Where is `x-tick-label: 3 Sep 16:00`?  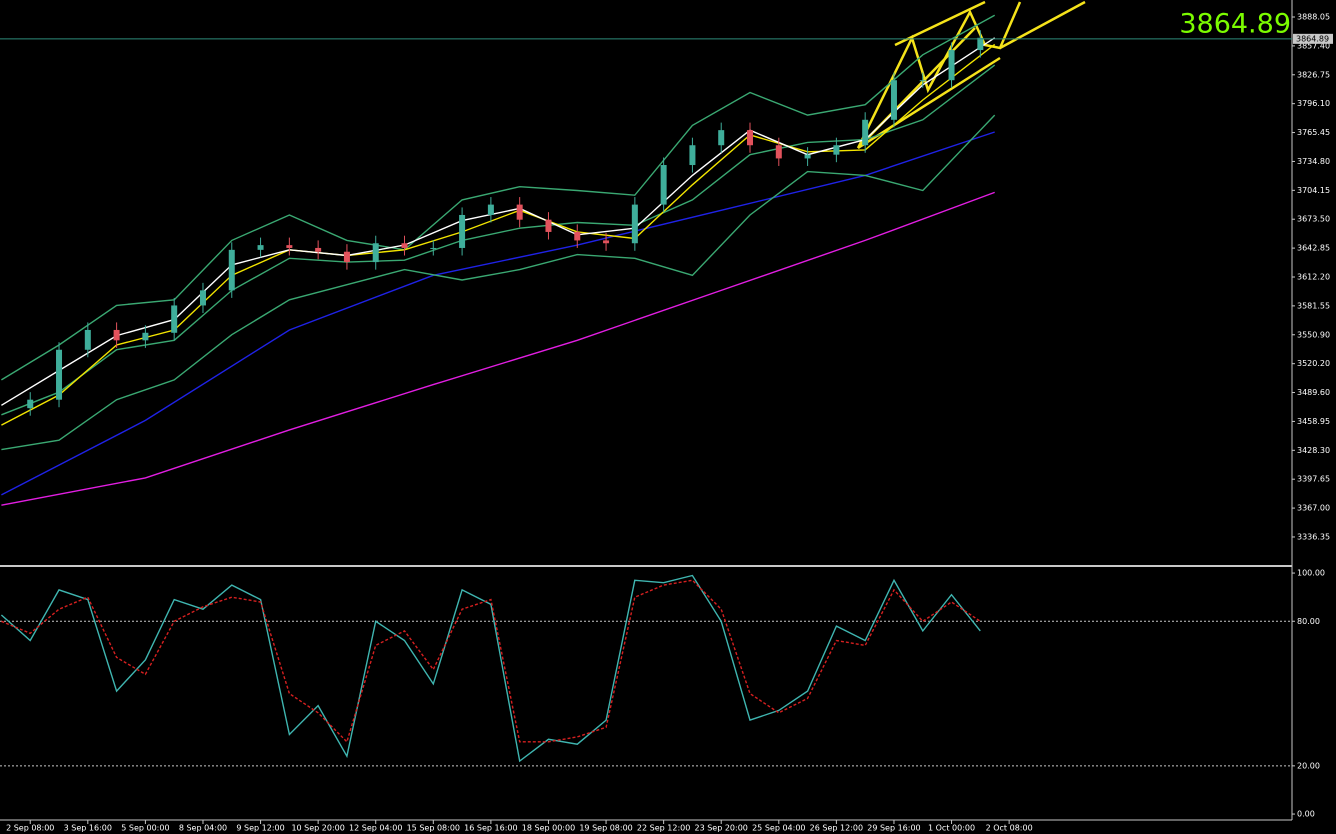
x-tick-label: 3 Sep 16:00 is located at coordinates (88, 828).